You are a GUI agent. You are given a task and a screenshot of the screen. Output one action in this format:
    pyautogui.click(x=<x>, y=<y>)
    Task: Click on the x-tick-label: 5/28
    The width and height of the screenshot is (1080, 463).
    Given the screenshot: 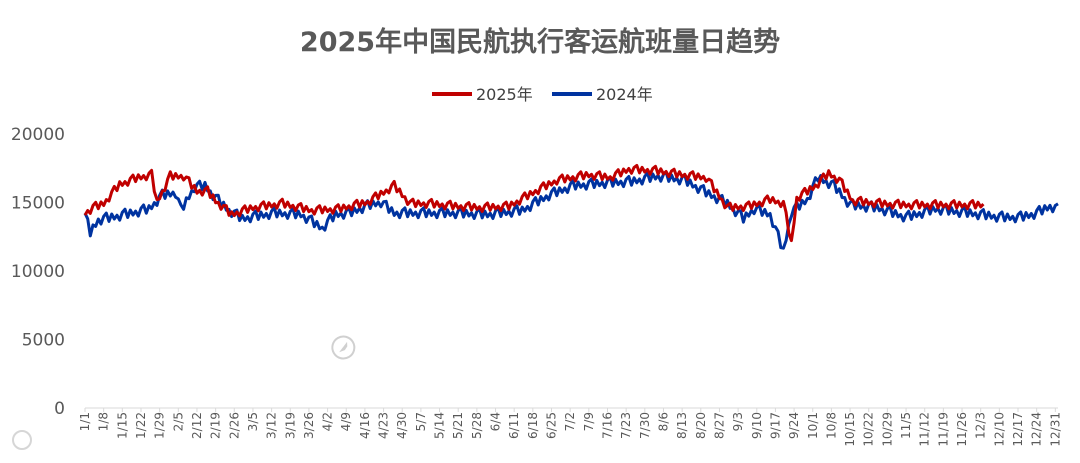 What is the action you would take?
    pyautogui.click(x=477, y=425)
    